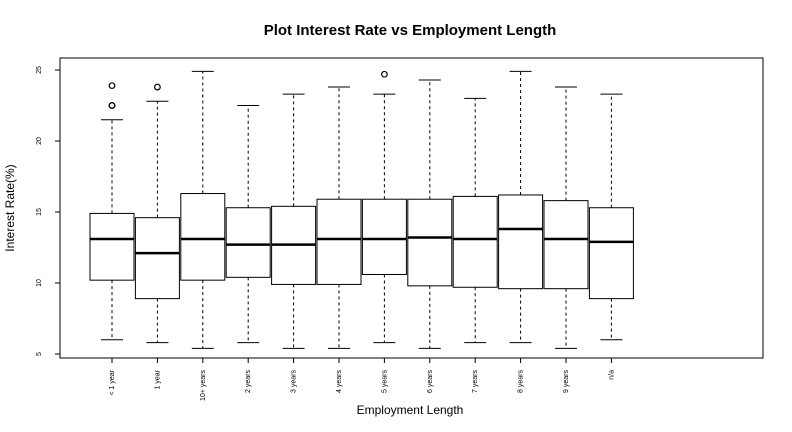 The height and width of the screenshot is (432, 792). I want to click on x-tick-label: 10+ years, so click(203, 385).